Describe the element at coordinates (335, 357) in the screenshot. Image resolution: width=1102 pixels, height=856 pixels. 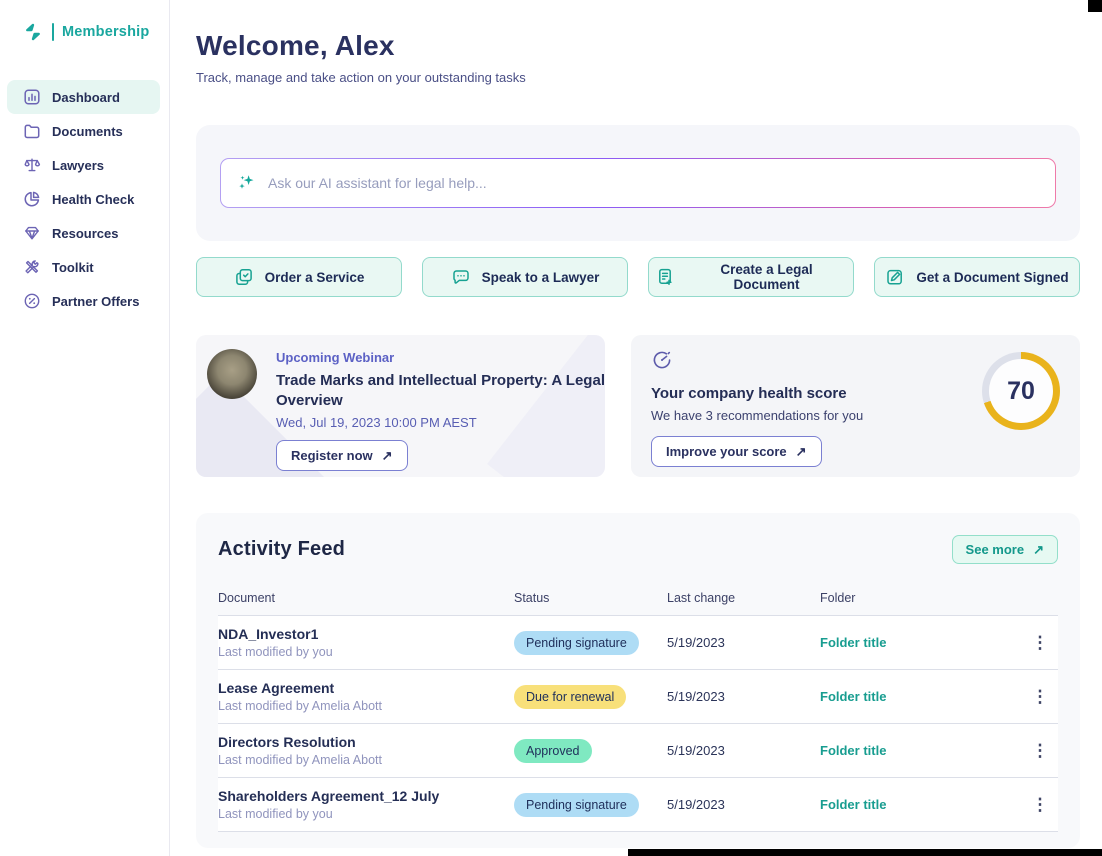
I see `webinar-label: Upcoming Webinar` at that location.